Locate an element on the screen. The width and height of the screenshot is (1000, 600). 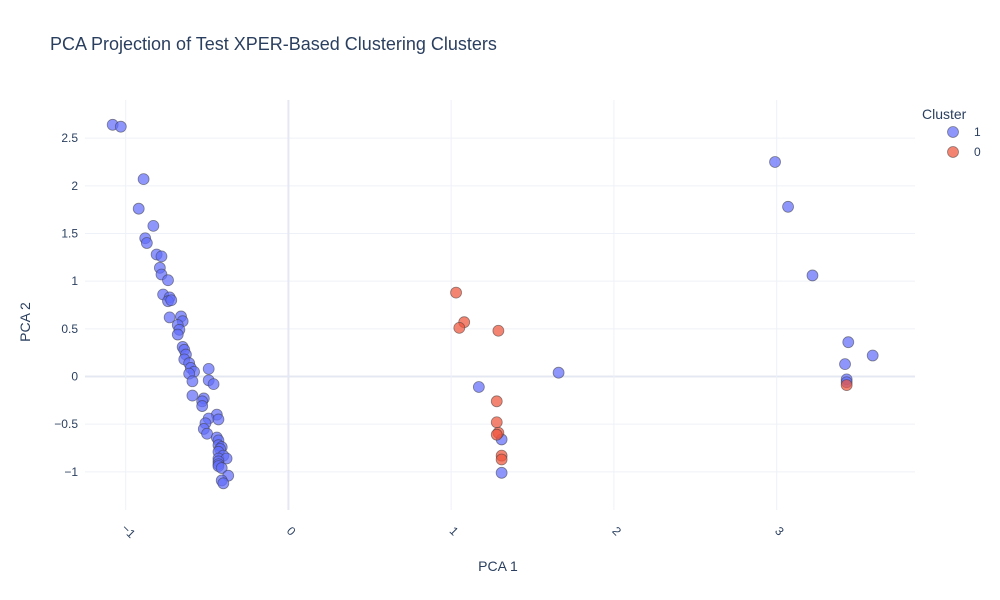
y-tick-label: 0 is located at coordinates (74, 377).